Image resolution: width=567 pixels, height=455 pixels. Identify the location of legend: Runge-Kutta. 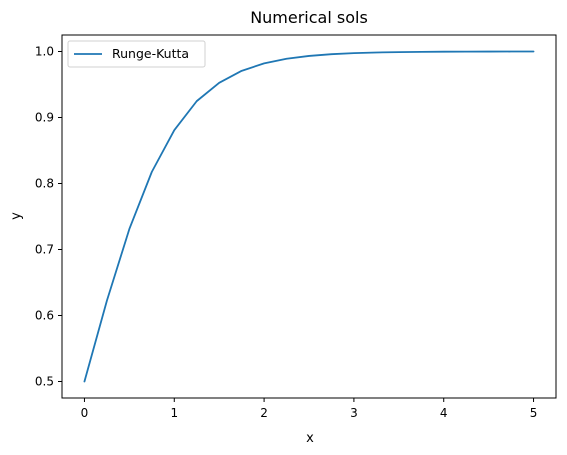
(136, 54).